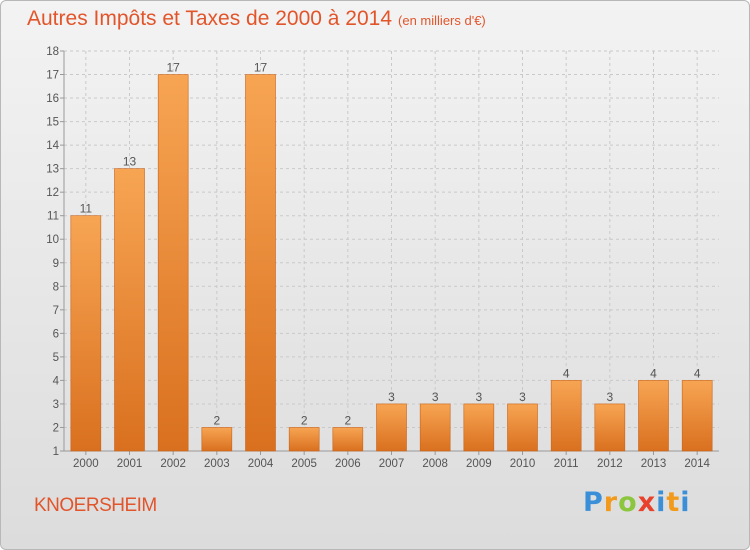 The height and width of the screenshot is (550, 750). I want to click on y-tick-label: 13, so click(52, 170).